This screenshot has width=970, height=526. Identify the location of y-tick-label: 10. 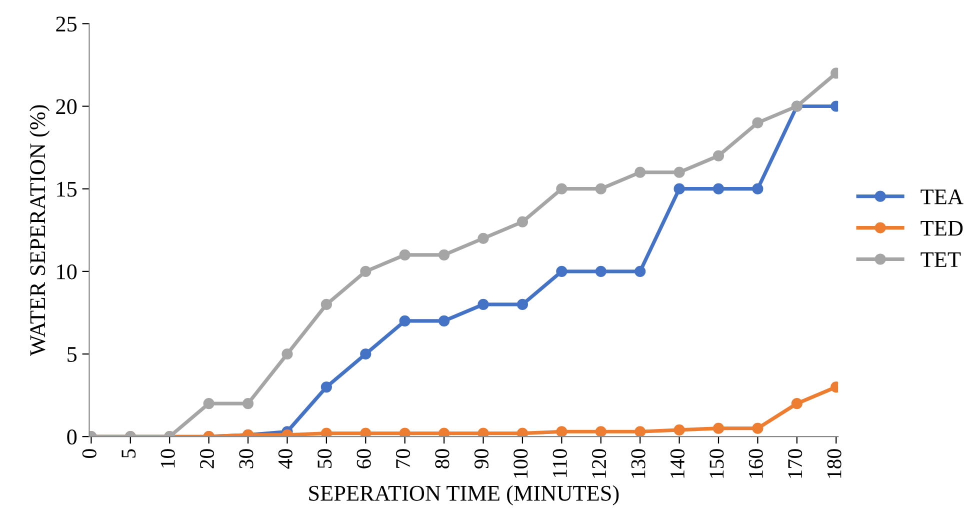
(67, 272).